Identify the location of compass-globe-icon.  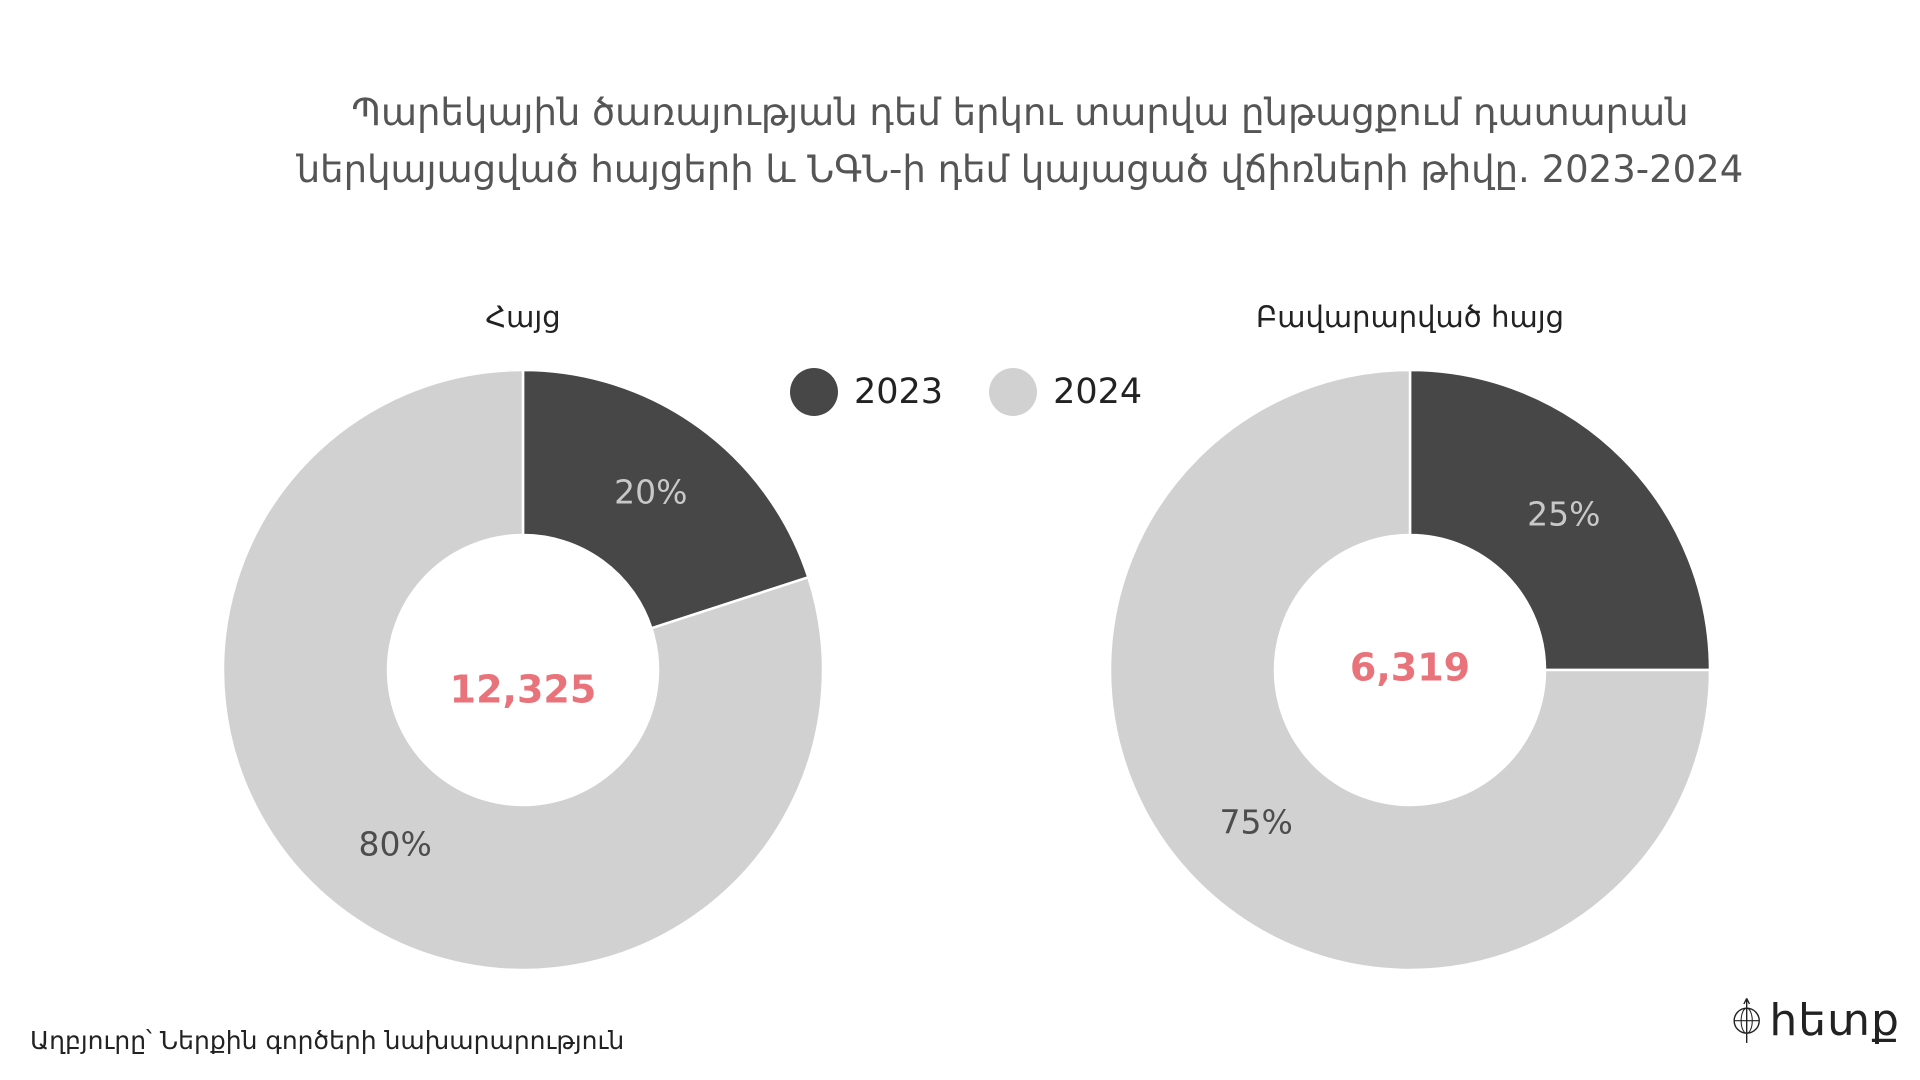
(1746, 1020).